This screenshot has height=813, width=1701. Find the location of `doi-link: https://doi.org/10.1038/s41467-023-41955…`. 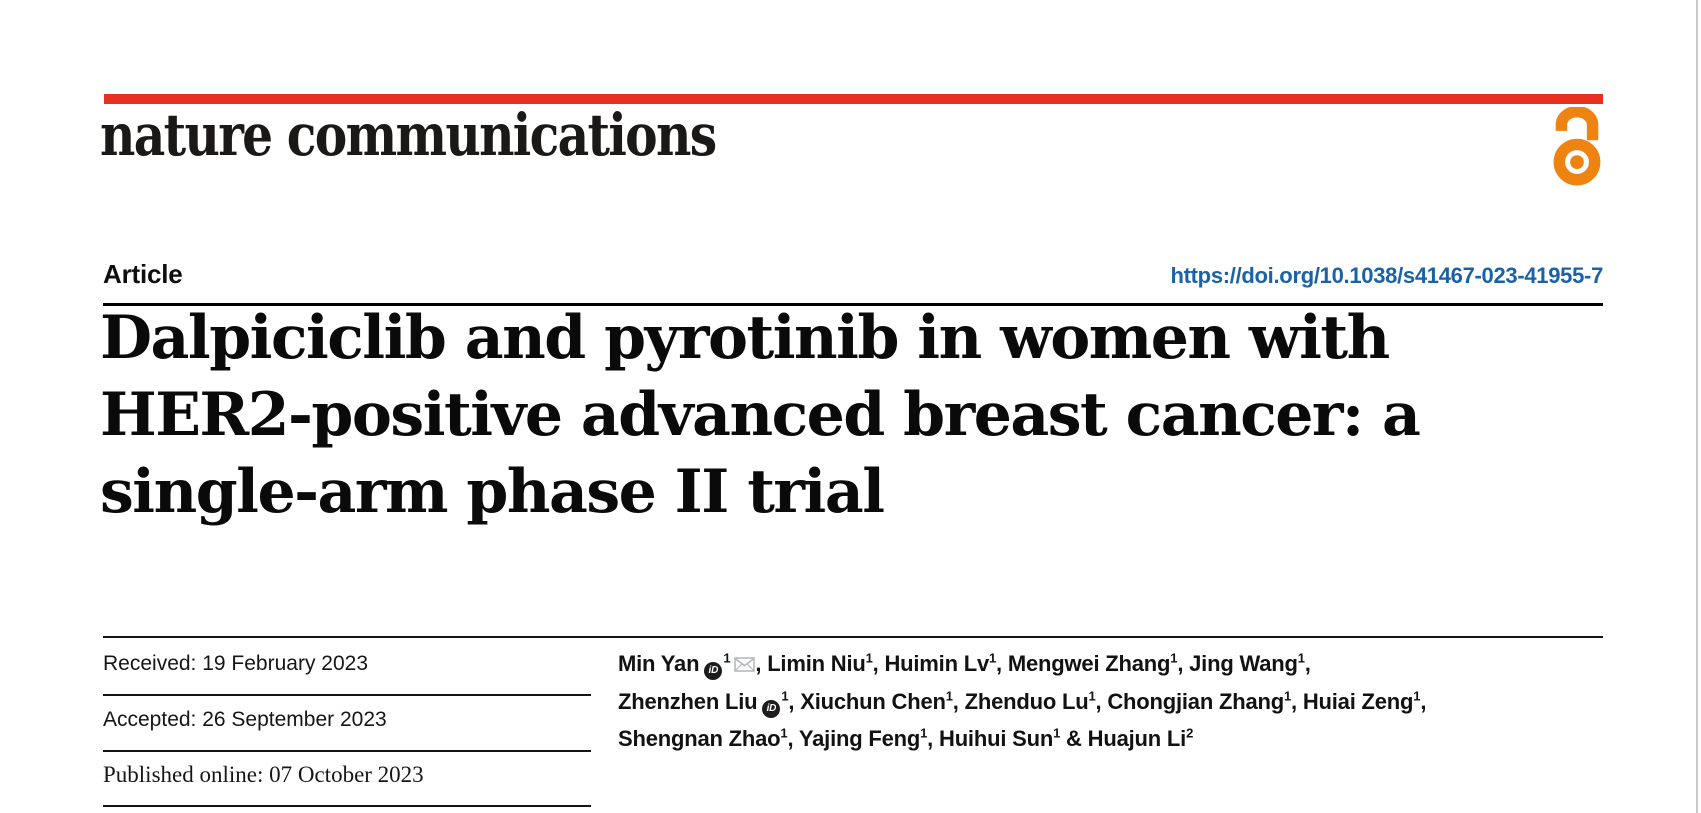

doi-link: https://doi.org/10.1038/s41467-023-41955… is located at coordinates (1386, 275).